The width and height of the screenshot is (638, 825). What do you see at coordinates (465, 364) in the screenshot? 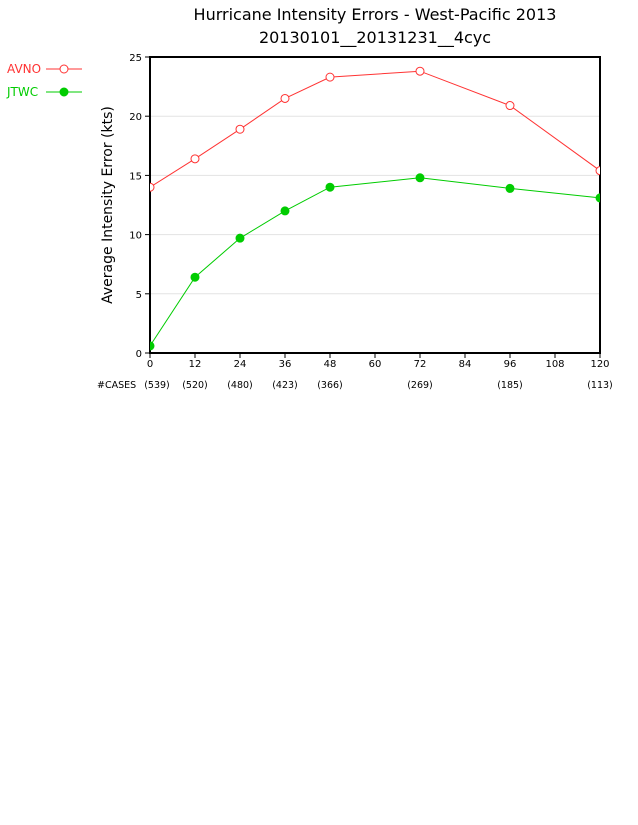
I see `x-tick-label-84: 84` at bounding box center [465, 364].